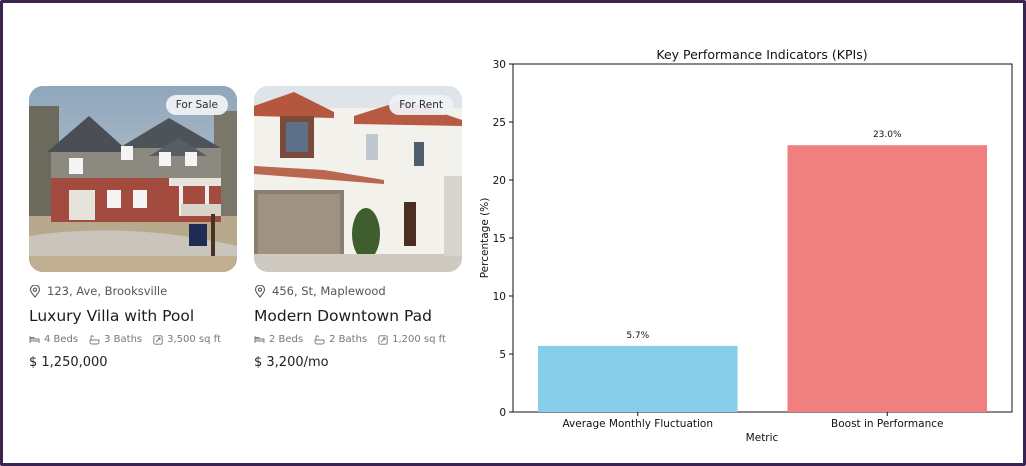  I want to click on baths-text: 3 Baths, so click(123, 339).